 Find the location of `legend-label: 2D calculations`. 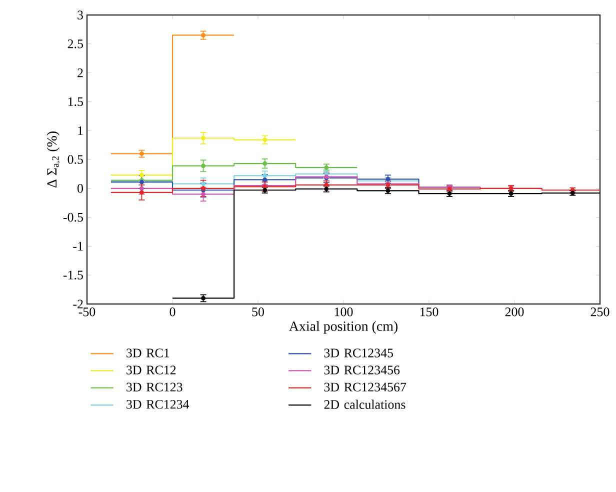

legend-label: 2D calculations is located at coordinates (365, 404).